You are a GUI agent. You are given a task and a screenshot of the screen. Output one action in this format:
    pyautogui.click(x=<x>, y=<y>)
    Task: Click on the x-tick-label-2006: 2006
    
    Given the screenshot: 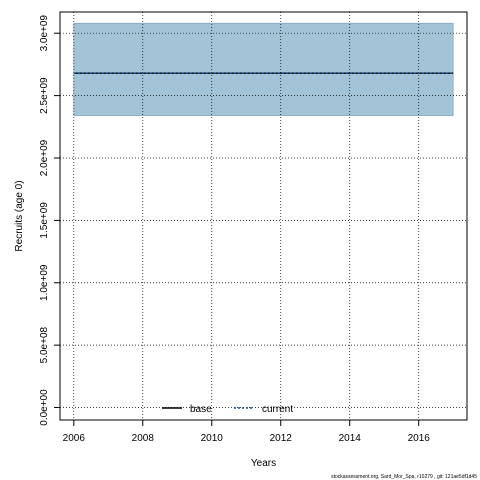 What is the action you would take?
    pyautogui.click(x=74, y=438)
    